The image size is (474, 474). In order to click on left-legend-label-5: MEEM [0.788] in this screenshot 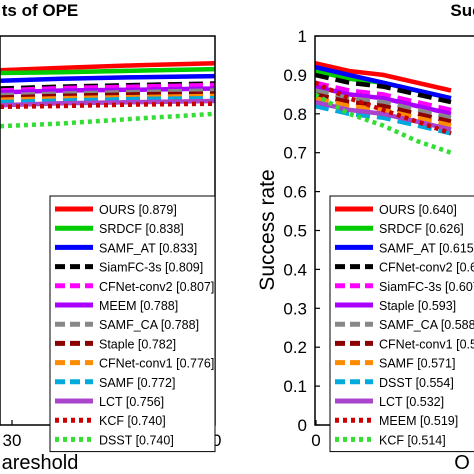, I will do `click(138, 306)`.